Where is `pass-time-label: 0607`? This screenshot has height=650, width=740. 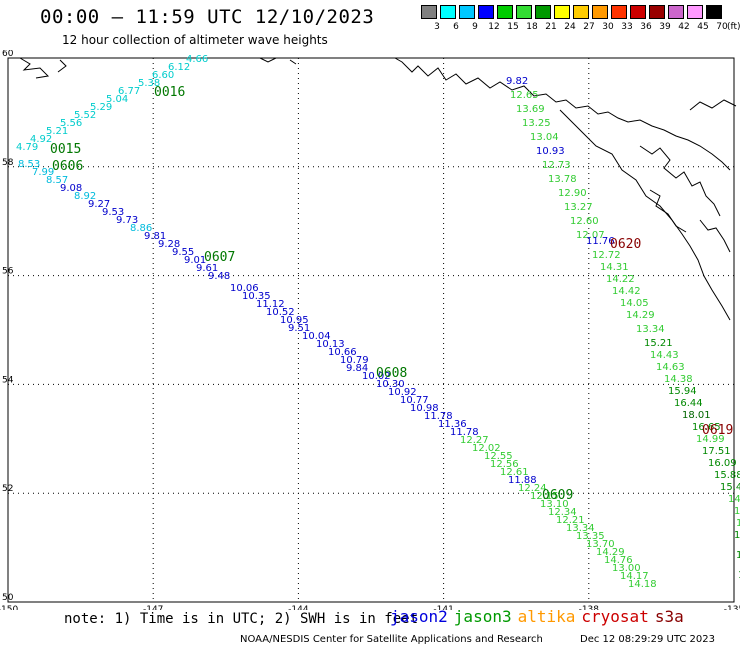 pass-time-label: 0607 is located at coordinates (219, 257).